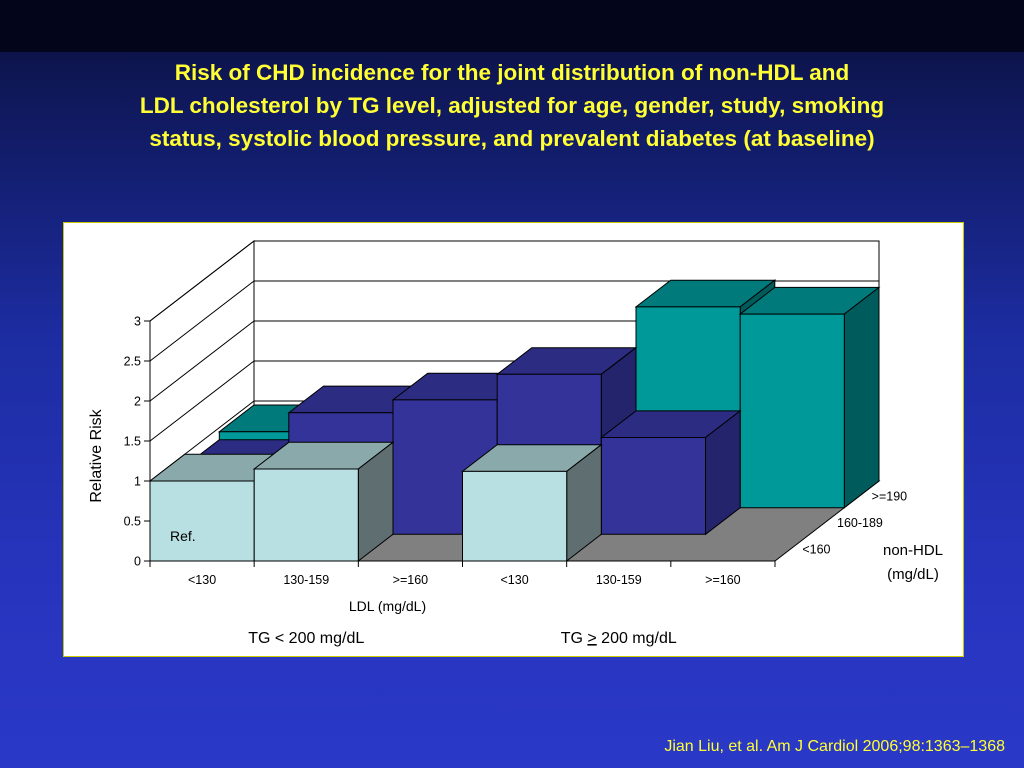 The width and height of the screenshot is (1024, 768). I want to click on tg-operator: <, so click(279, 638).